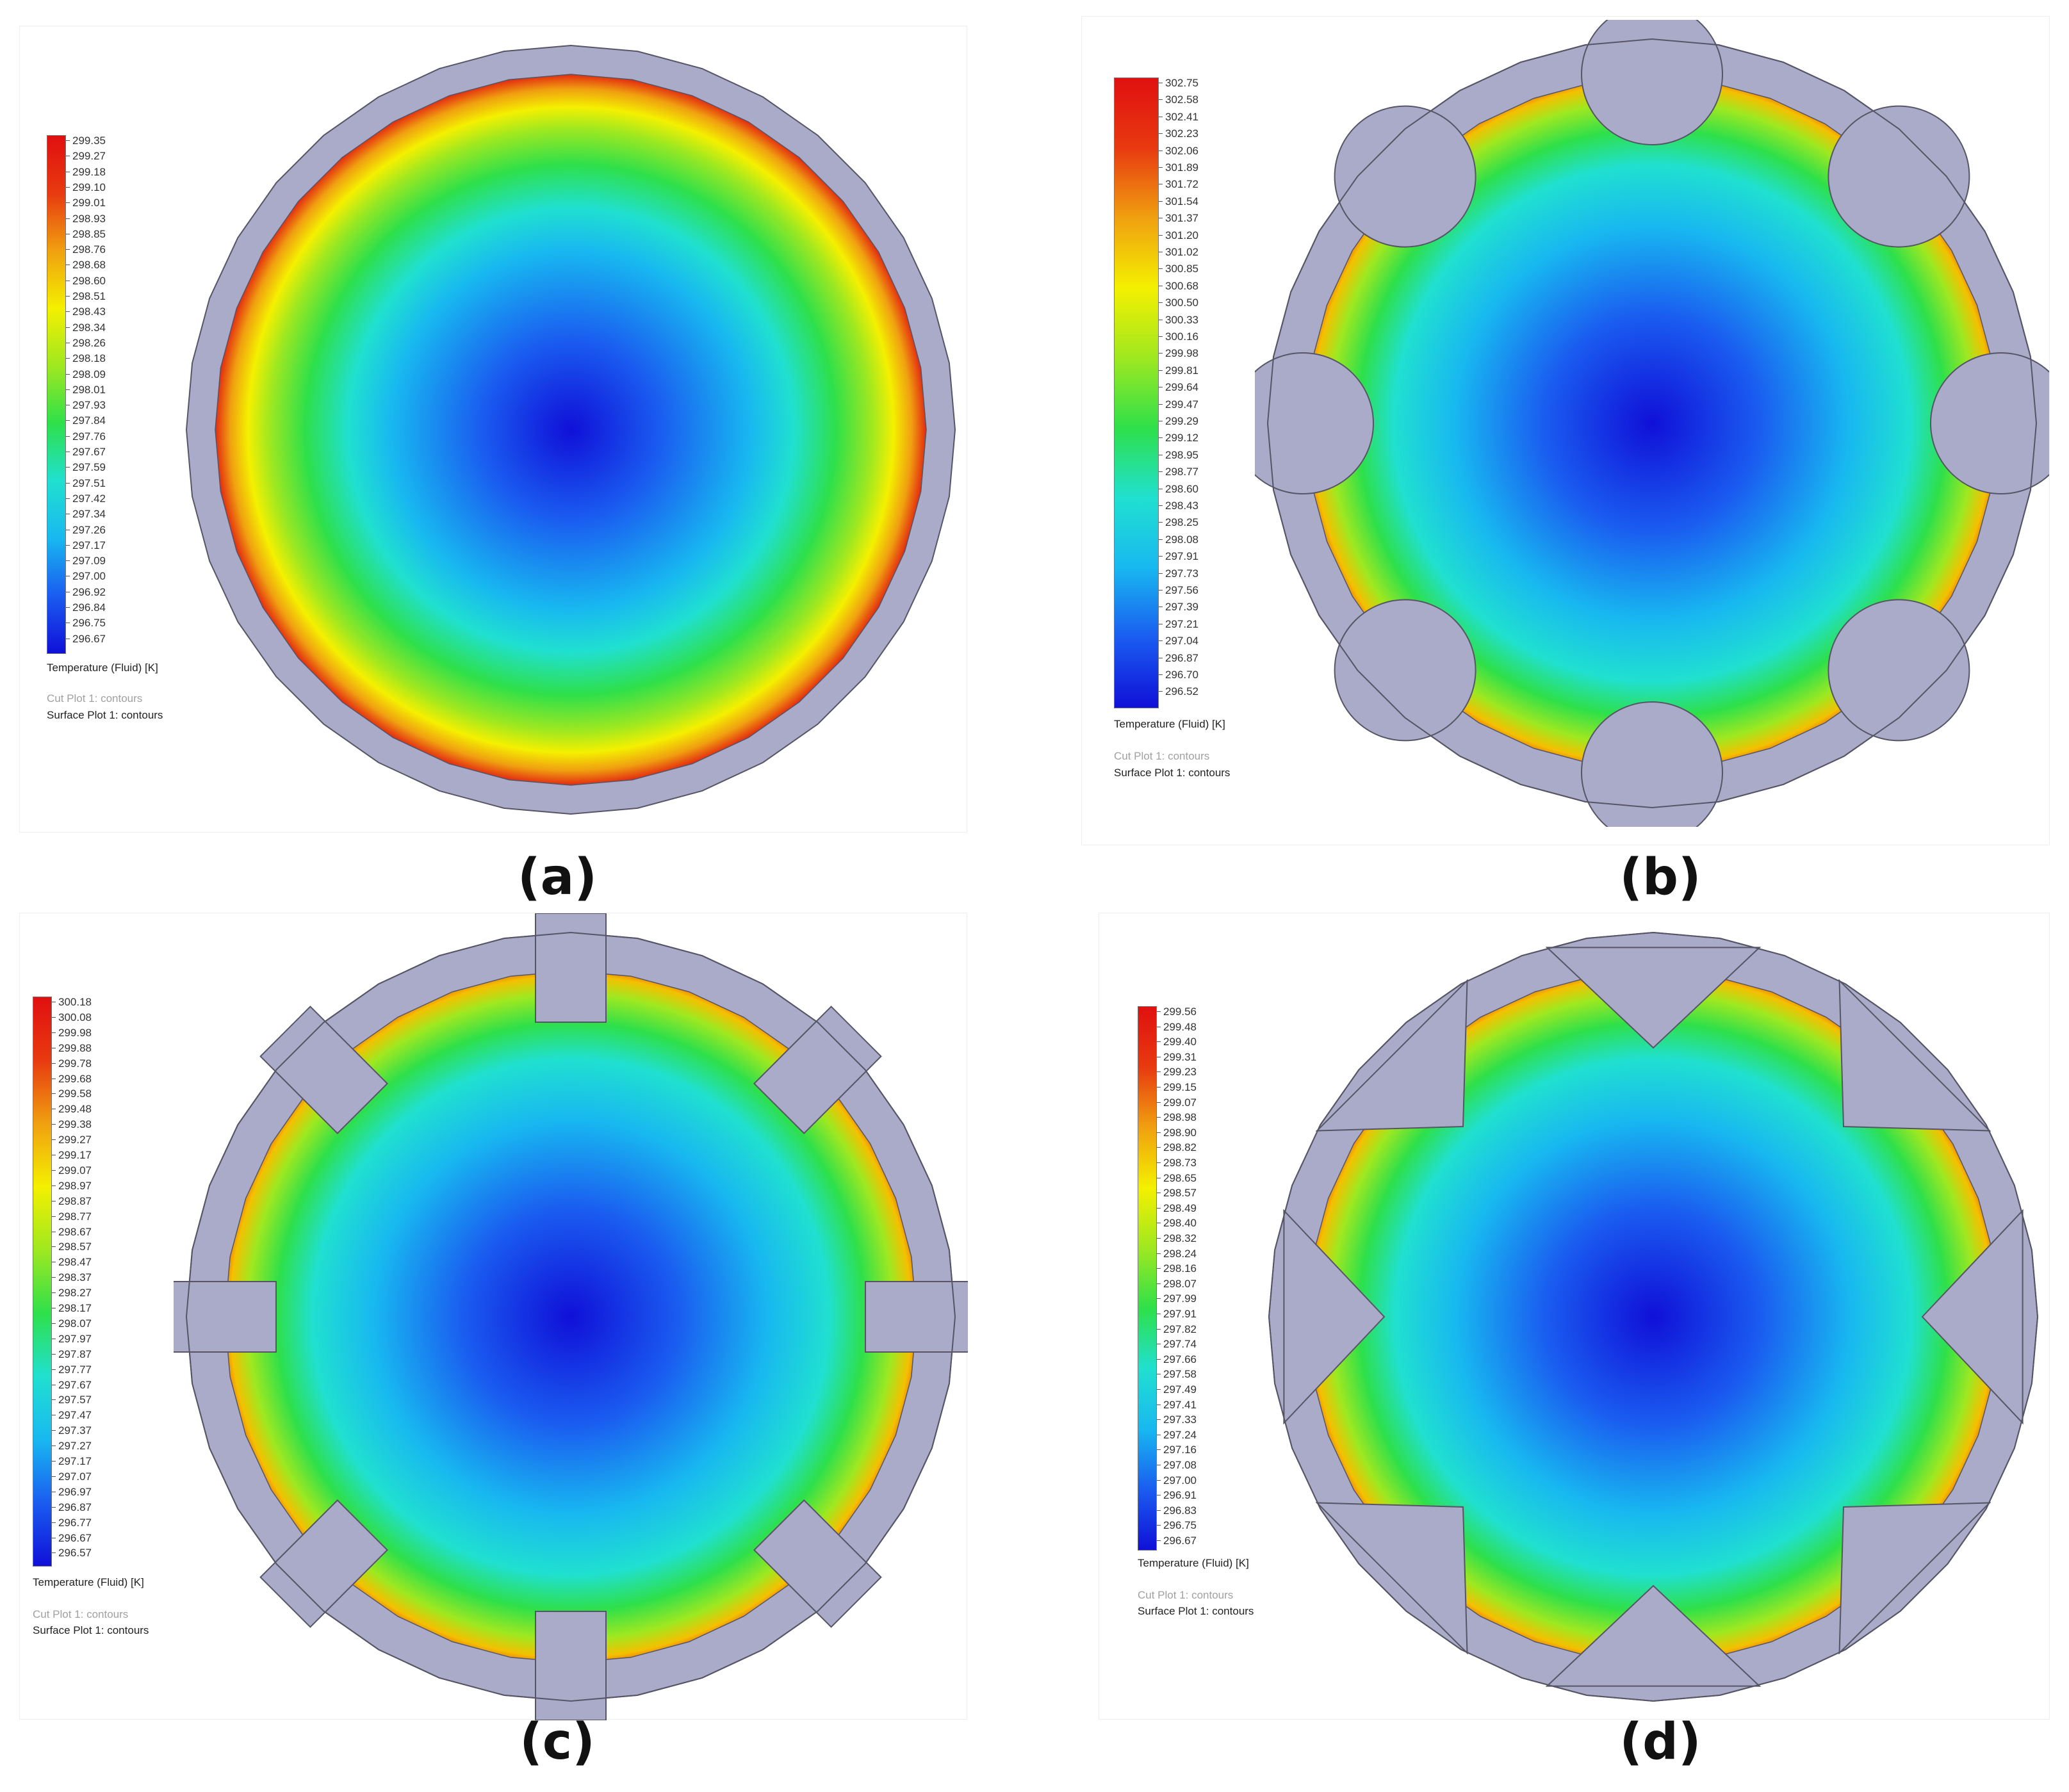 This screenshot has height=1792, width=2069. I want to click on legend-tick: 298.85, so click(86, 233).